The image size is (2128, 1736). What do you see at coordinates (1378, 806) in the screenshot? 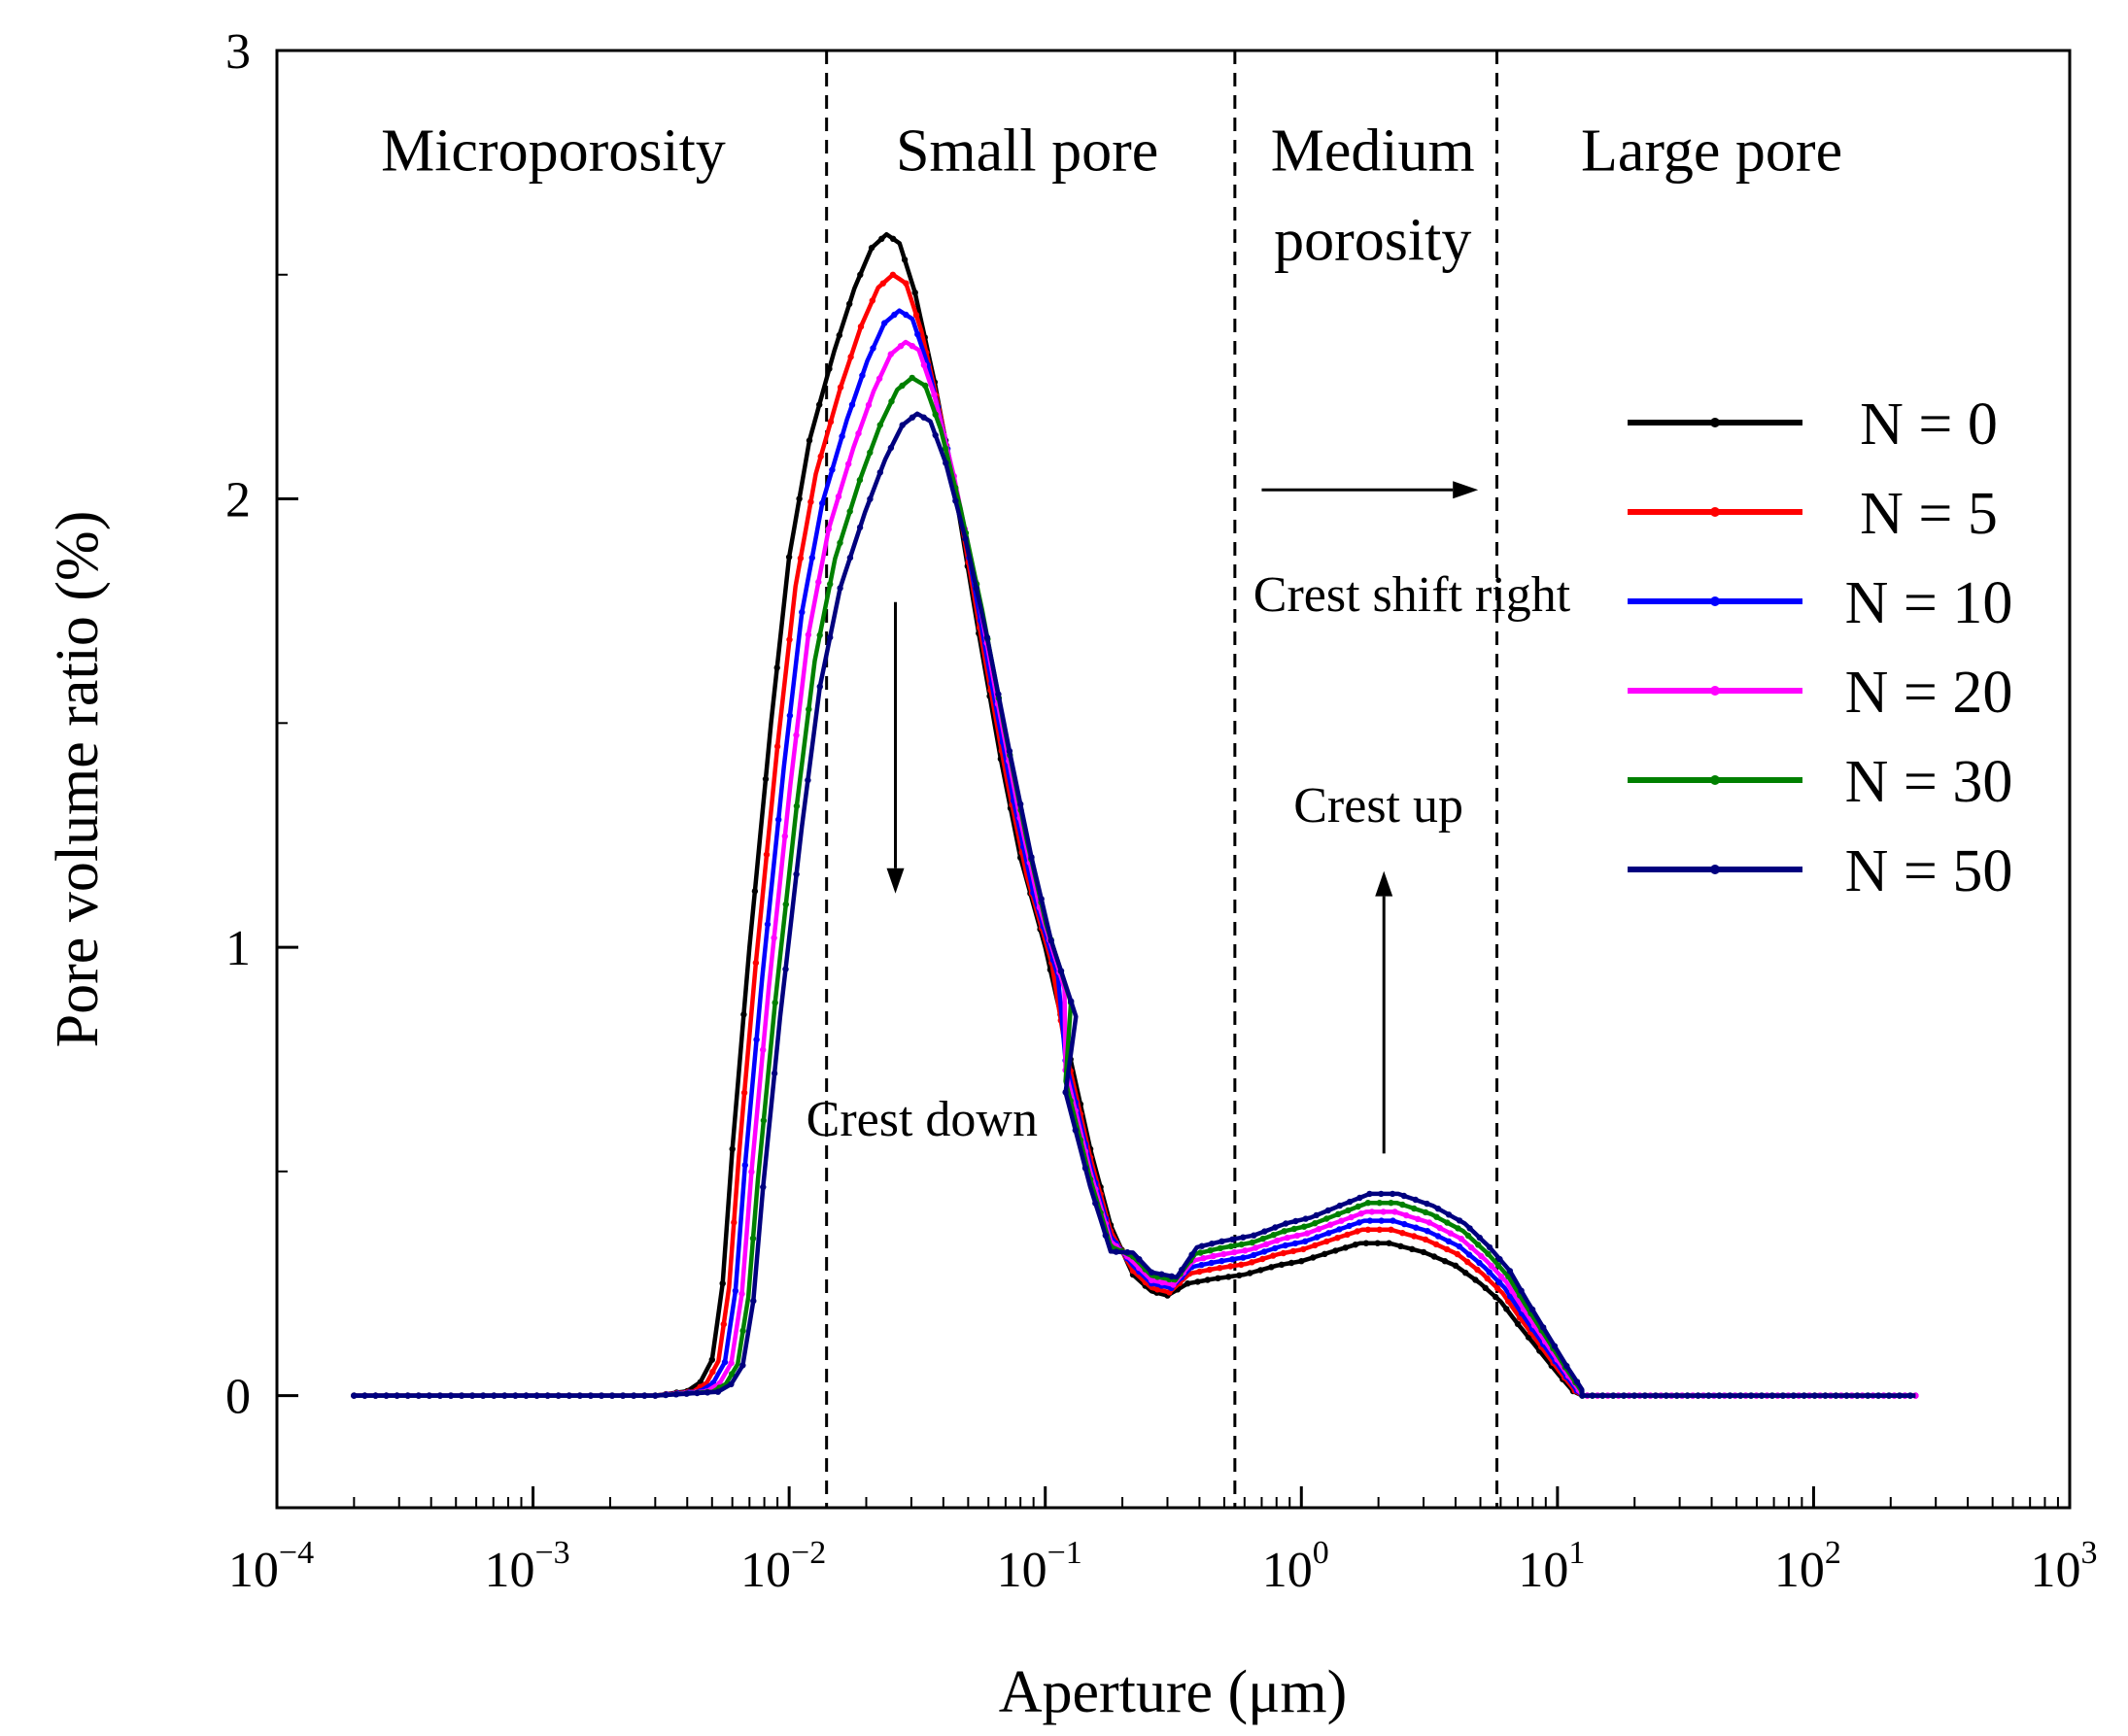
I see `annotation-text: Crest up` at bounding box center [1378, 806].